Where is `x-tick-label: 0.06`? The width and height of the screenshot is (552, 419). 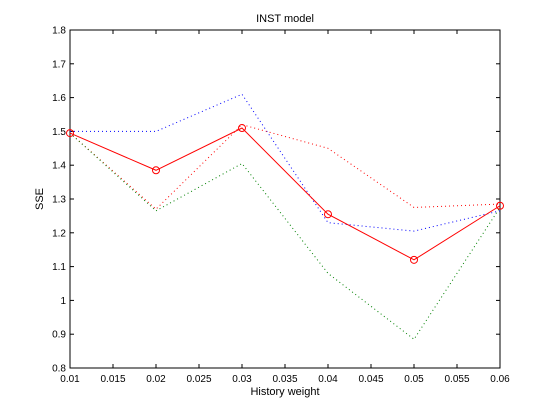
x-tick-label: 0.06 is located at coordinates (500, 379).